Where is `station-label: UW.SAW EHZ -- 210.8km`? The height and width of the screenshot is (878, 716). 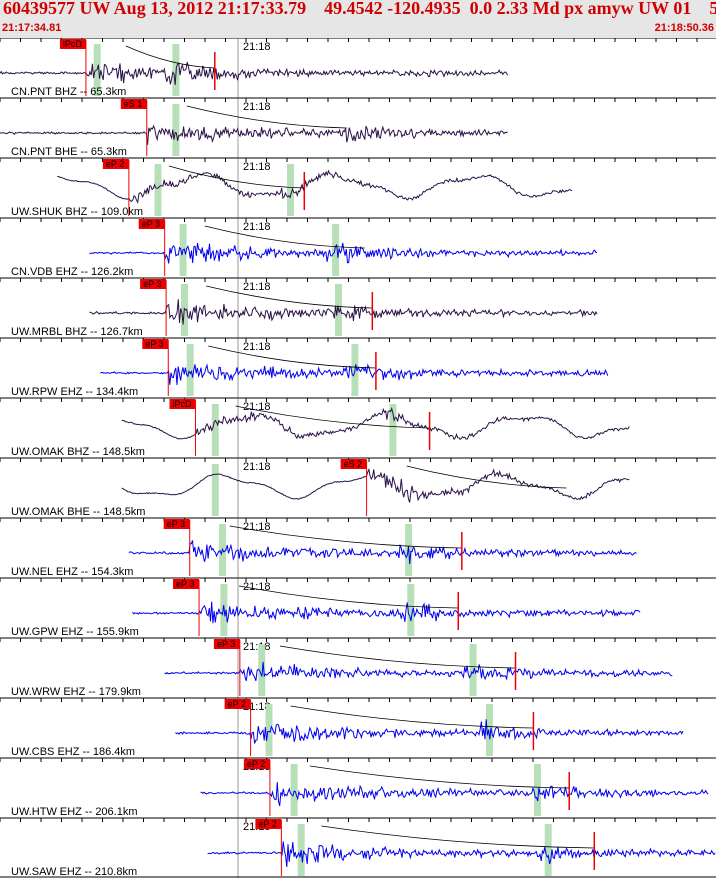 station-label: UW.SAW EHZ -- 210.8km is located at coordinates (74, 872).